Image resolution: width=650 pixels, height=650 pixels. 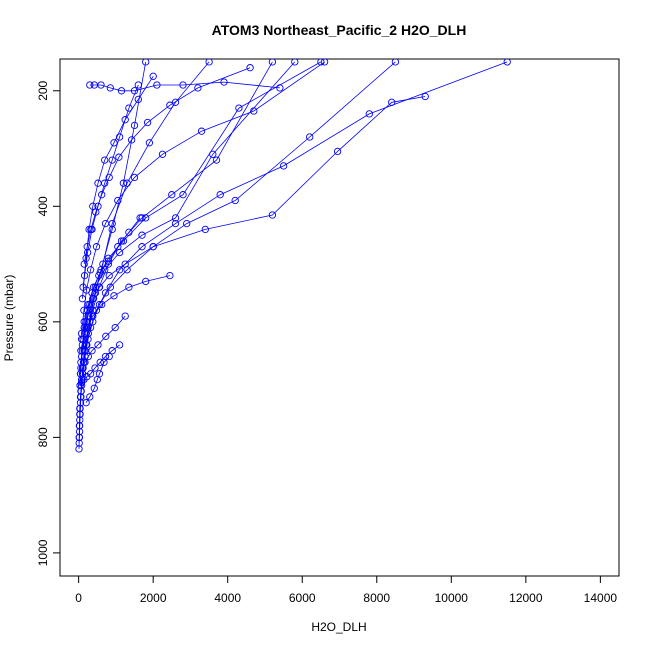 What do you see at coordinates (601, 598) in the screenshot?
I see `x-tick-label: 14000` at bounding box center [601, 598].